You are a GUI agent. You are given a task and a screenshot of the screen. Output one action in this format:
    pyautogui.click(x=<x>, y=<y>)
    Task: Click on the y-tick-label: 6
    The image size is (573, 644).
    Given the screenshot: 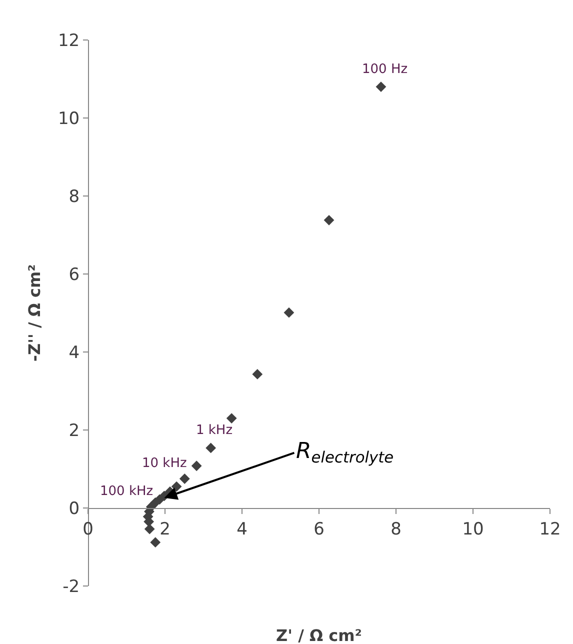 What is the action you would take?
    pyautogui.click(x=74, y=274)
    